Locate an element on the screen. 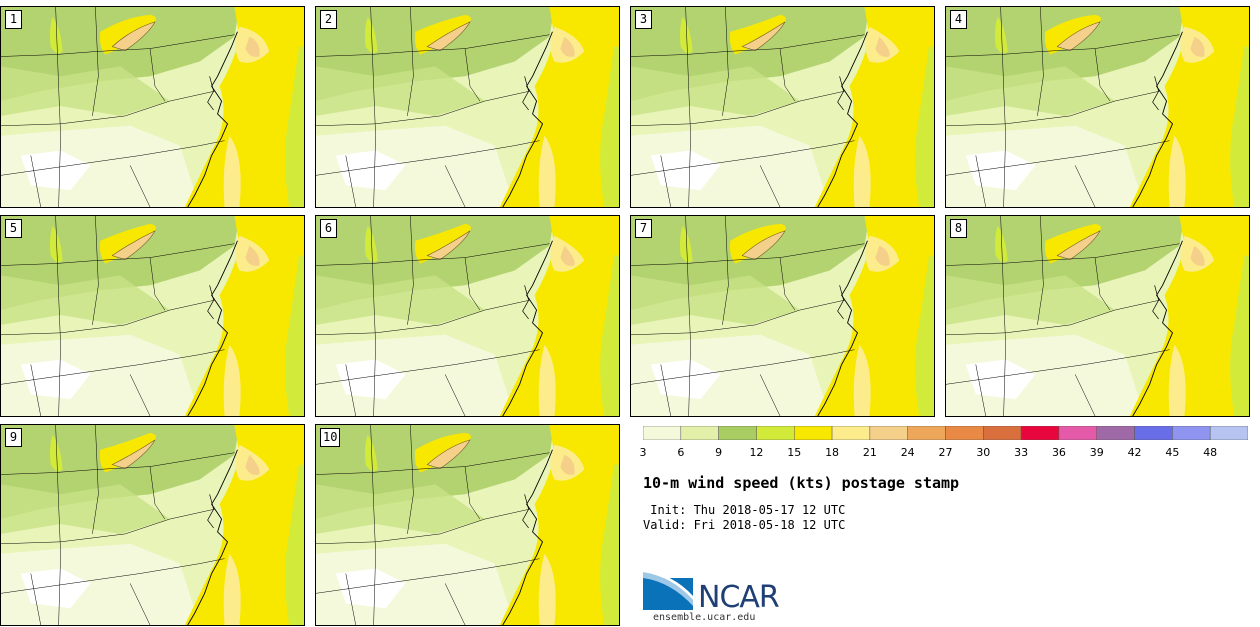 The width and height of the screenshot is (1260, 627). panel-number: 10 is located at coordinates (330, 437).